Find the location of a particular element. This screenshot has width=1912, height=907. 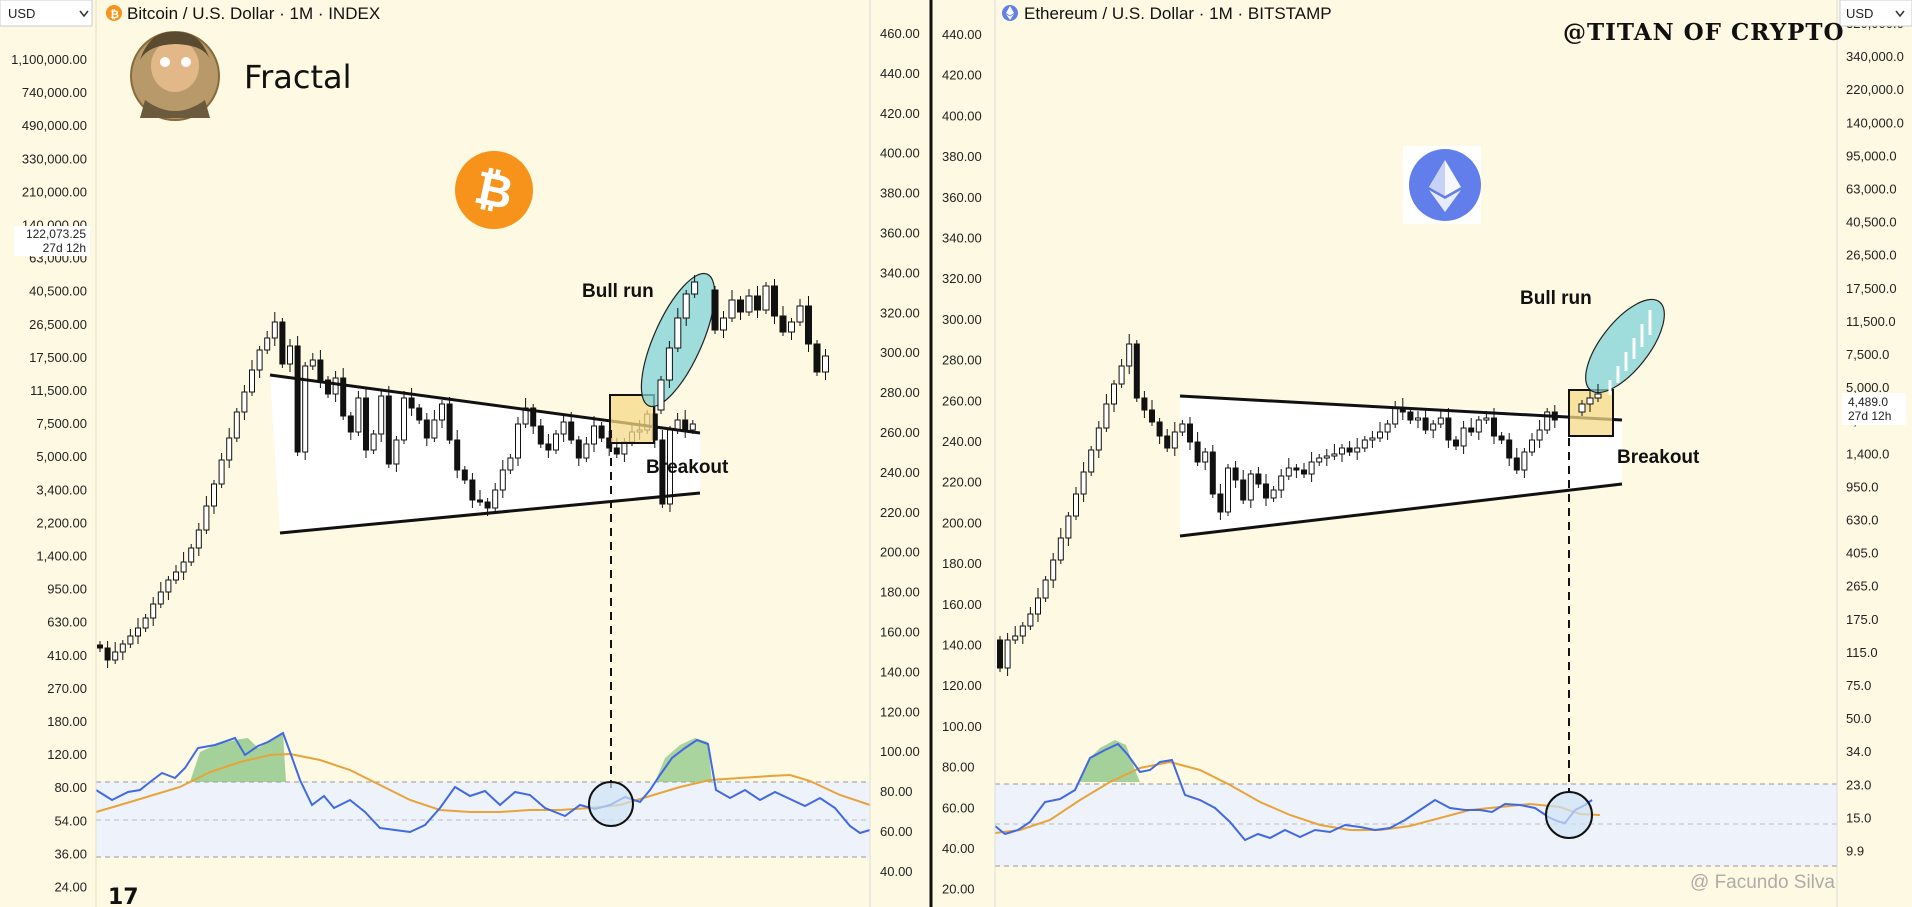

btc-right-axis-tick-label: 360.00 is located at coordinates (900, 233).